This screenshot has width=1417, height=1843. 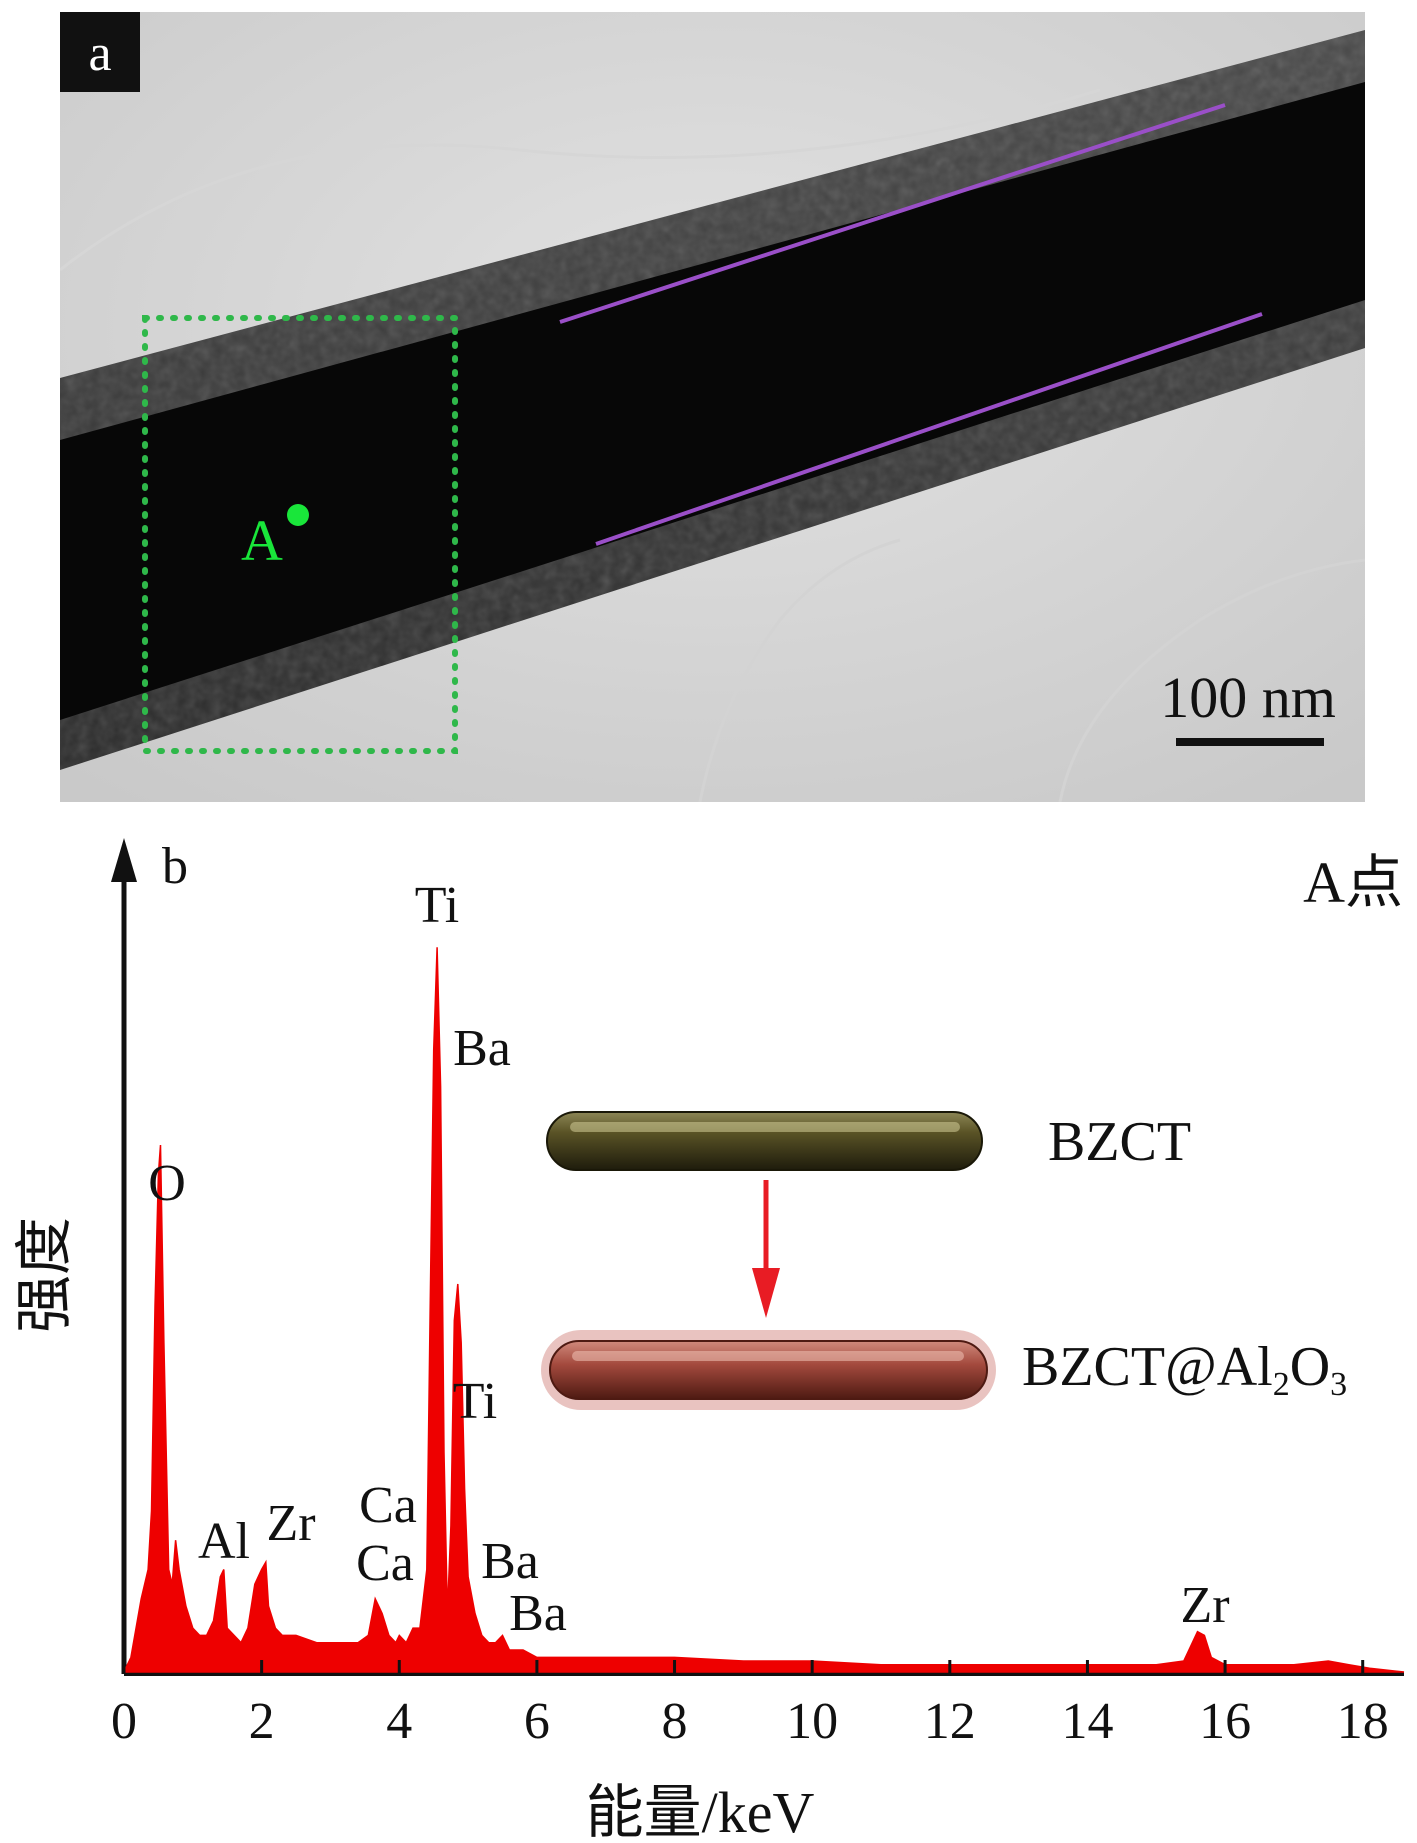 What do you see at coordinates (124, 1721) in the screenshot?
I see `x-tick-label: 0` at bounding box center [124, 1721].